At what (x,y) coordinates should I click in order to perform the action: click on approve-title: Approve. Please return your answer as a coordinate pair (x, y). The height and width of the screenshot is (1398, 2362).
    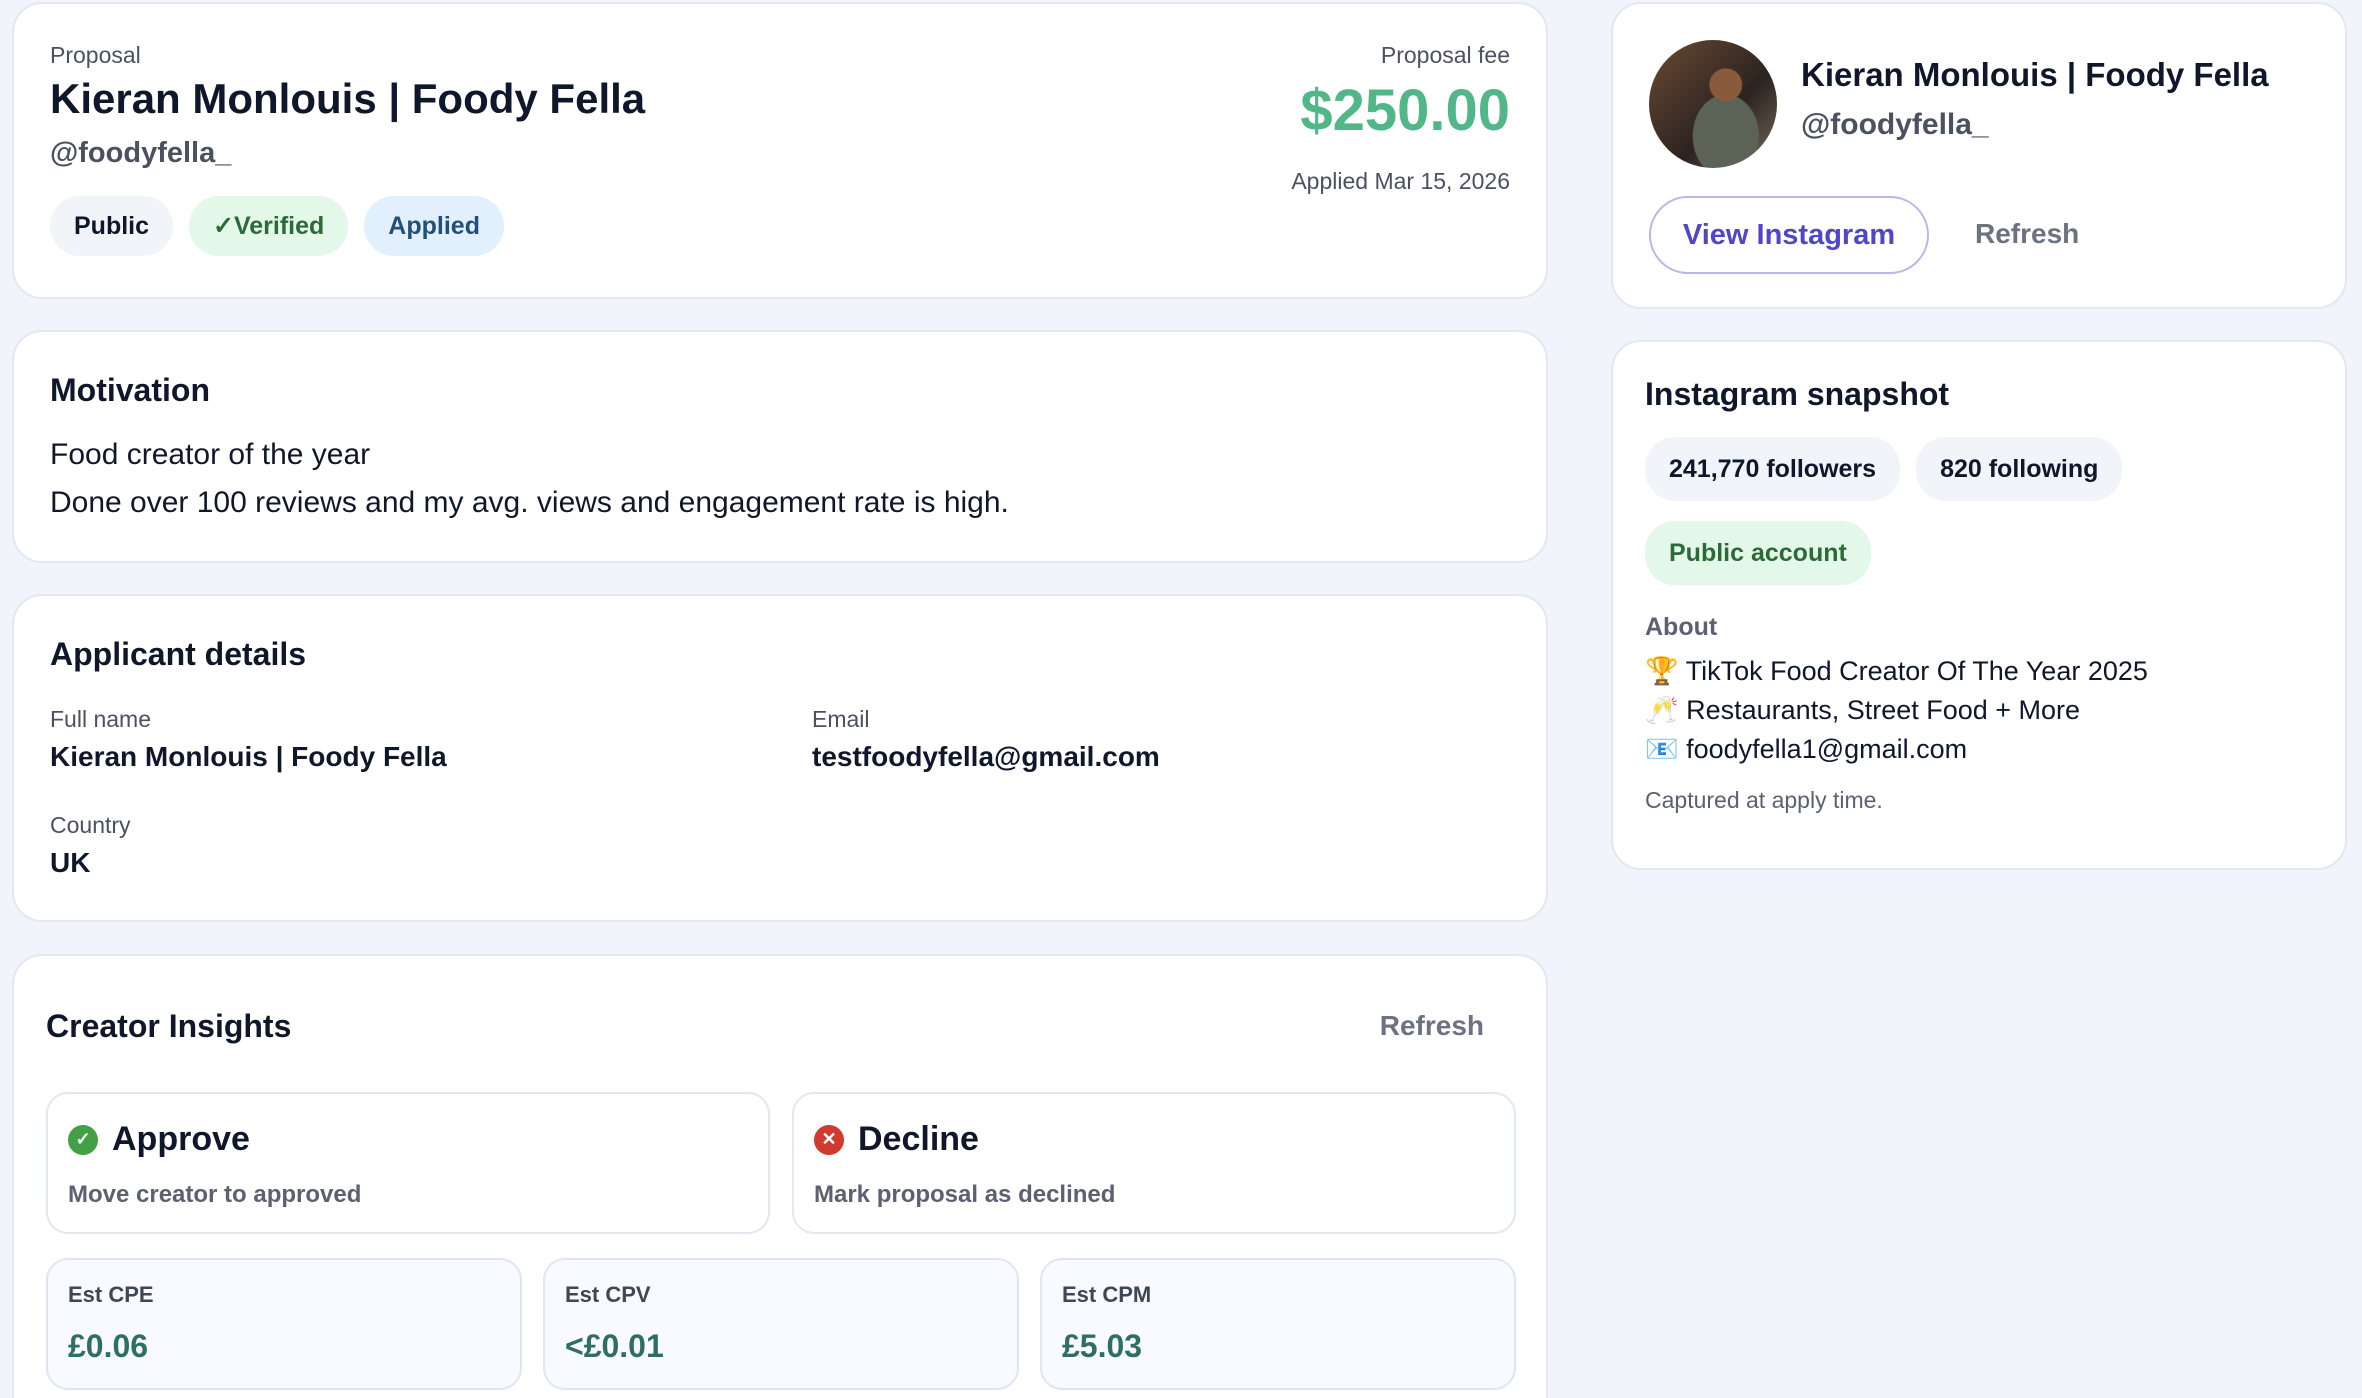
    Looking at the image, I should click on (181, 1139).